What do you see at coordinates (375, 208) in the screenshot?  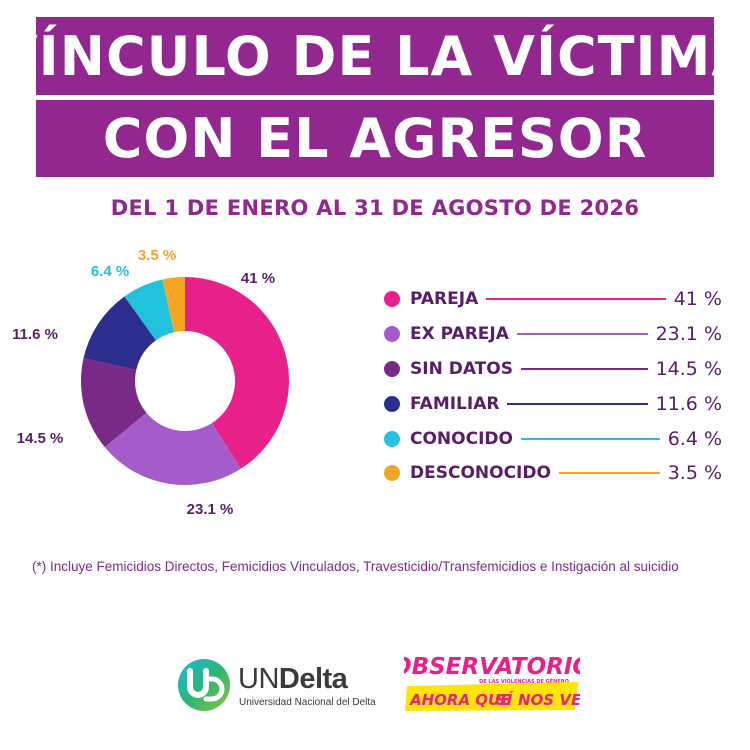 I see `chart-subtitle: DEL 1 DE ENERO AL 31 DE AGOSTO DE 2026` at bounding box center [375, 208].